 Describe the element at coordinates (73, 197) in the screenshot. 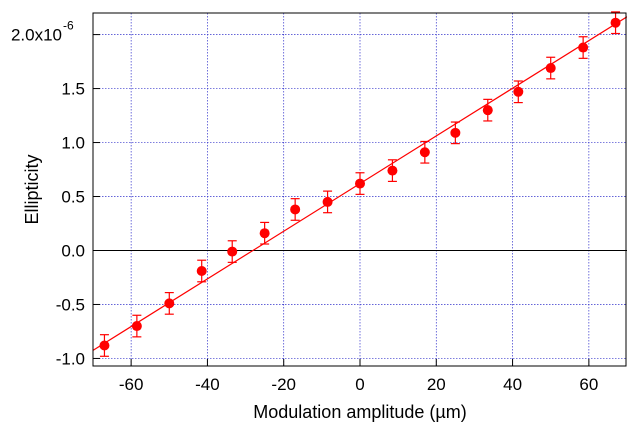

I see `y-tick-label: 0.5` at that location.